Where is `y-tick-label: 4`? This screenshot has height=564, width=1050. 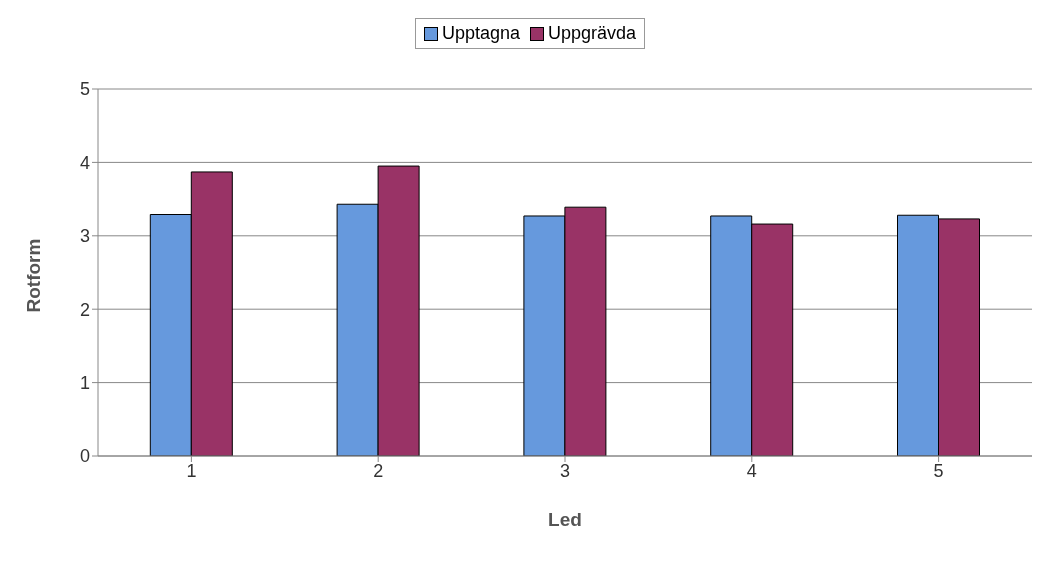
y-tick-label: 4 is located at coordinates (84, 162).